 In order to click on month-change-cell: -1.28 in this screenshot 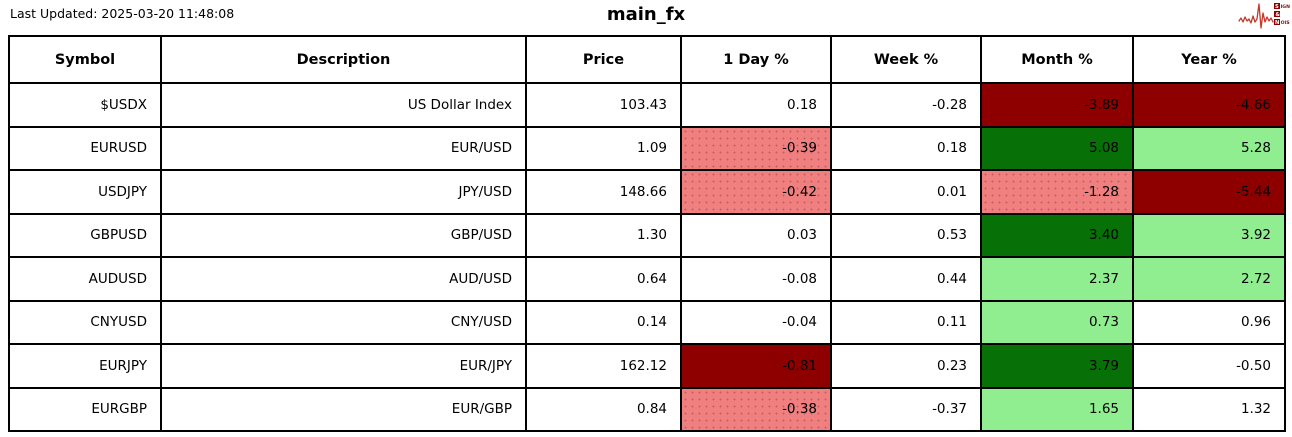, I will do `click(1057, 192)`.